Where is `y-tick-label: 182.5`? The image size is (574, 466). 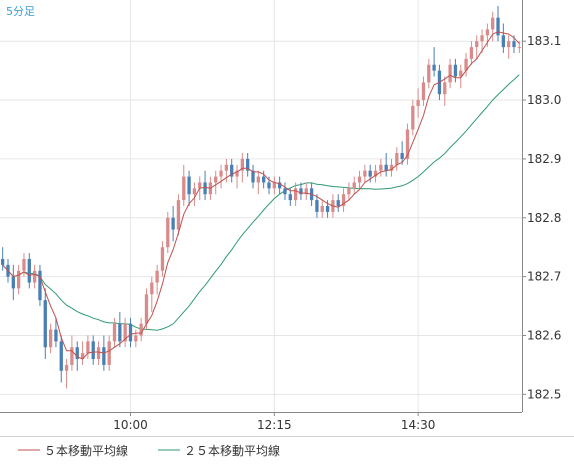 y-tick-label: 182.5 is located at coordinates (544, 394).